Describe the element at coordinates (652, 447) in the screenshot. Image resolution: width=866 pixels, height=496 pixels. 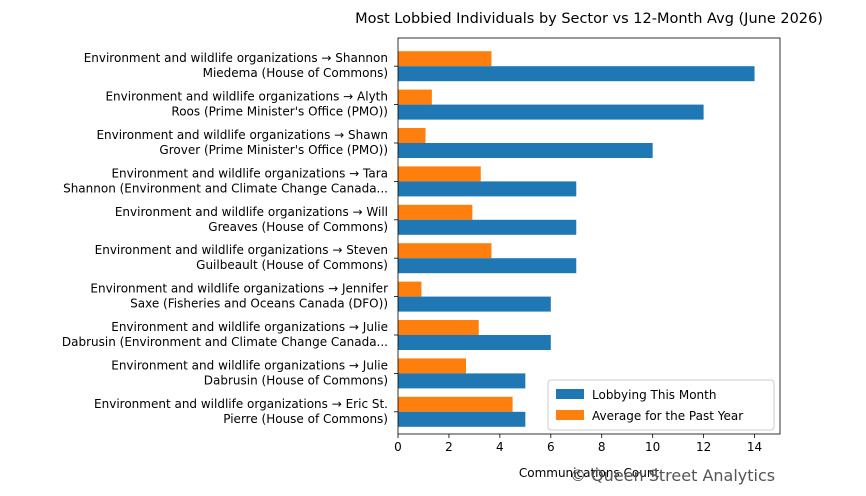
I see `x-tick-label: 10` at that location.